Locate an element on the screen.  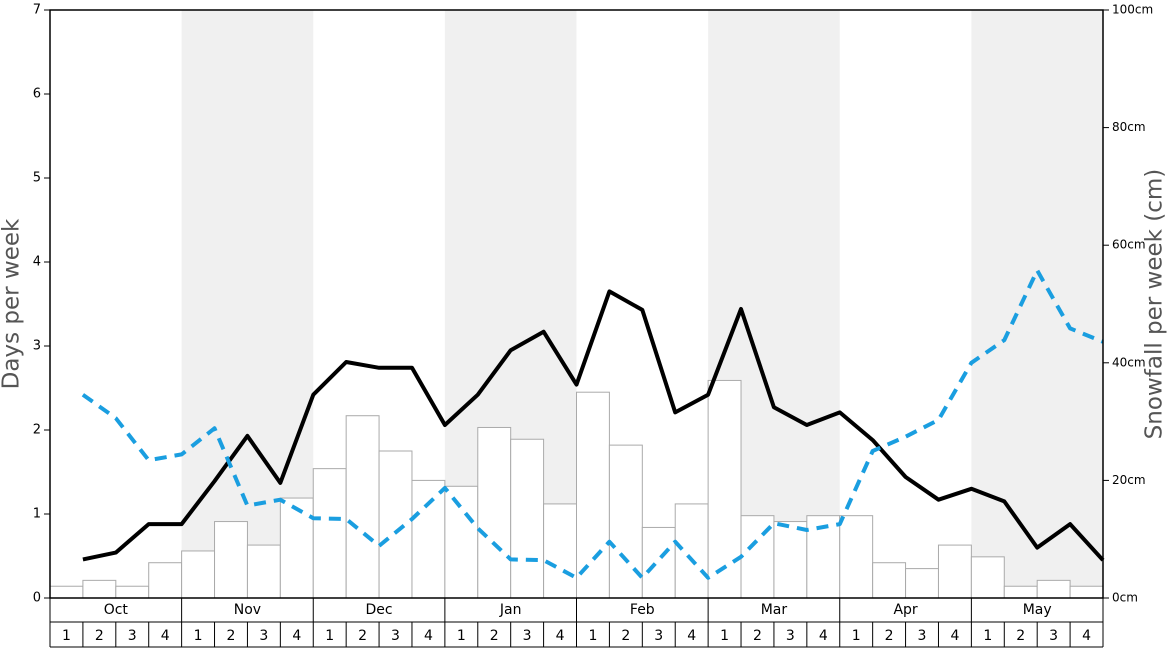
month-label: Mar is located at coordinates (774, 610).